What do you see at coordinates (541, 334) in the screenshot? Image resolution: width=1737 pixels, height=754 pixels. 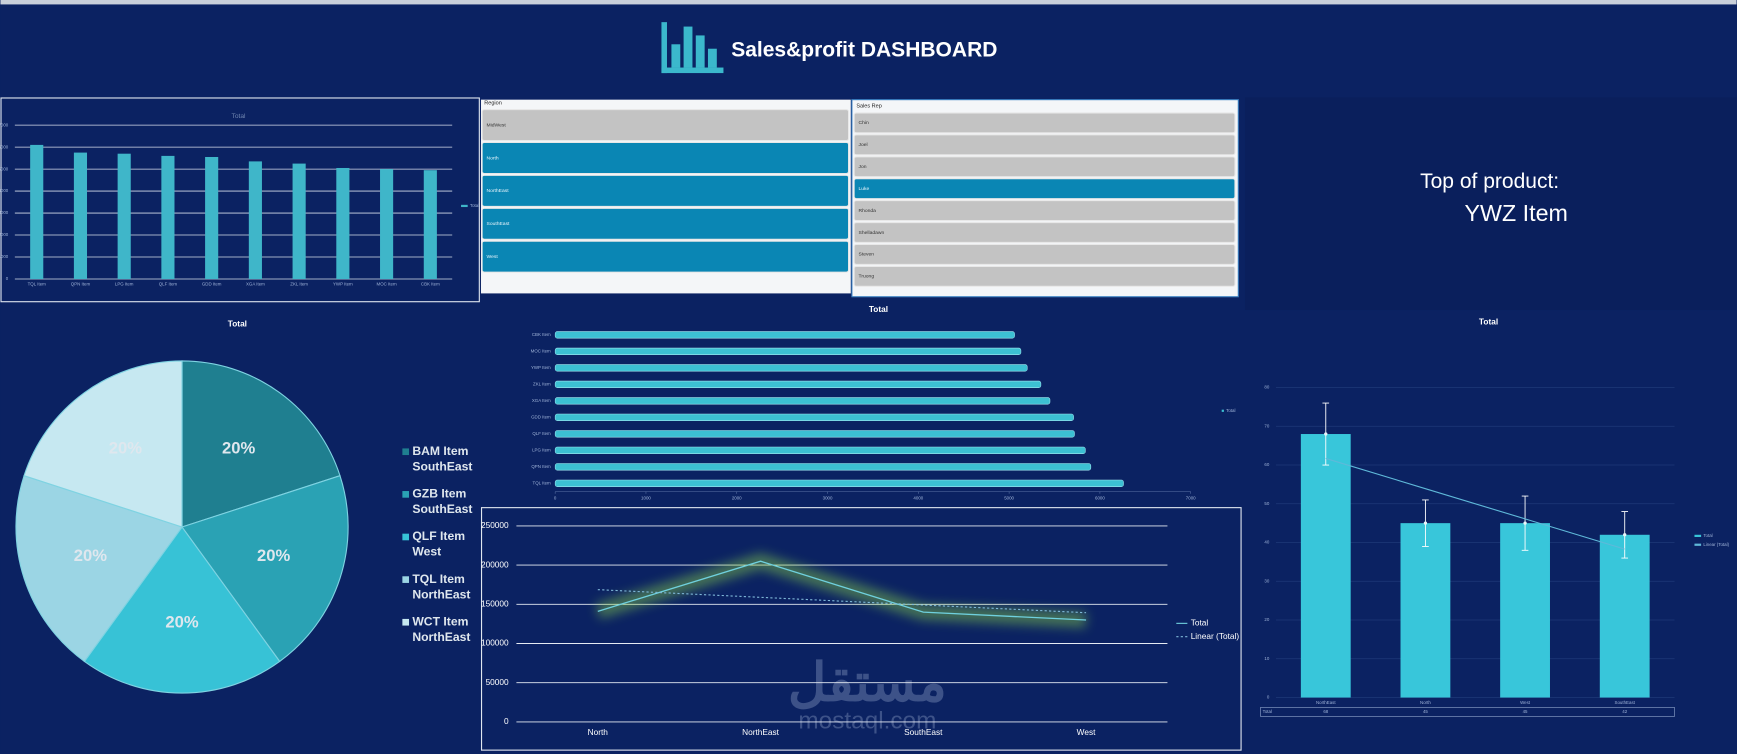 I see `y-tick-label: CBK Item` at bounding box center [541, 334].